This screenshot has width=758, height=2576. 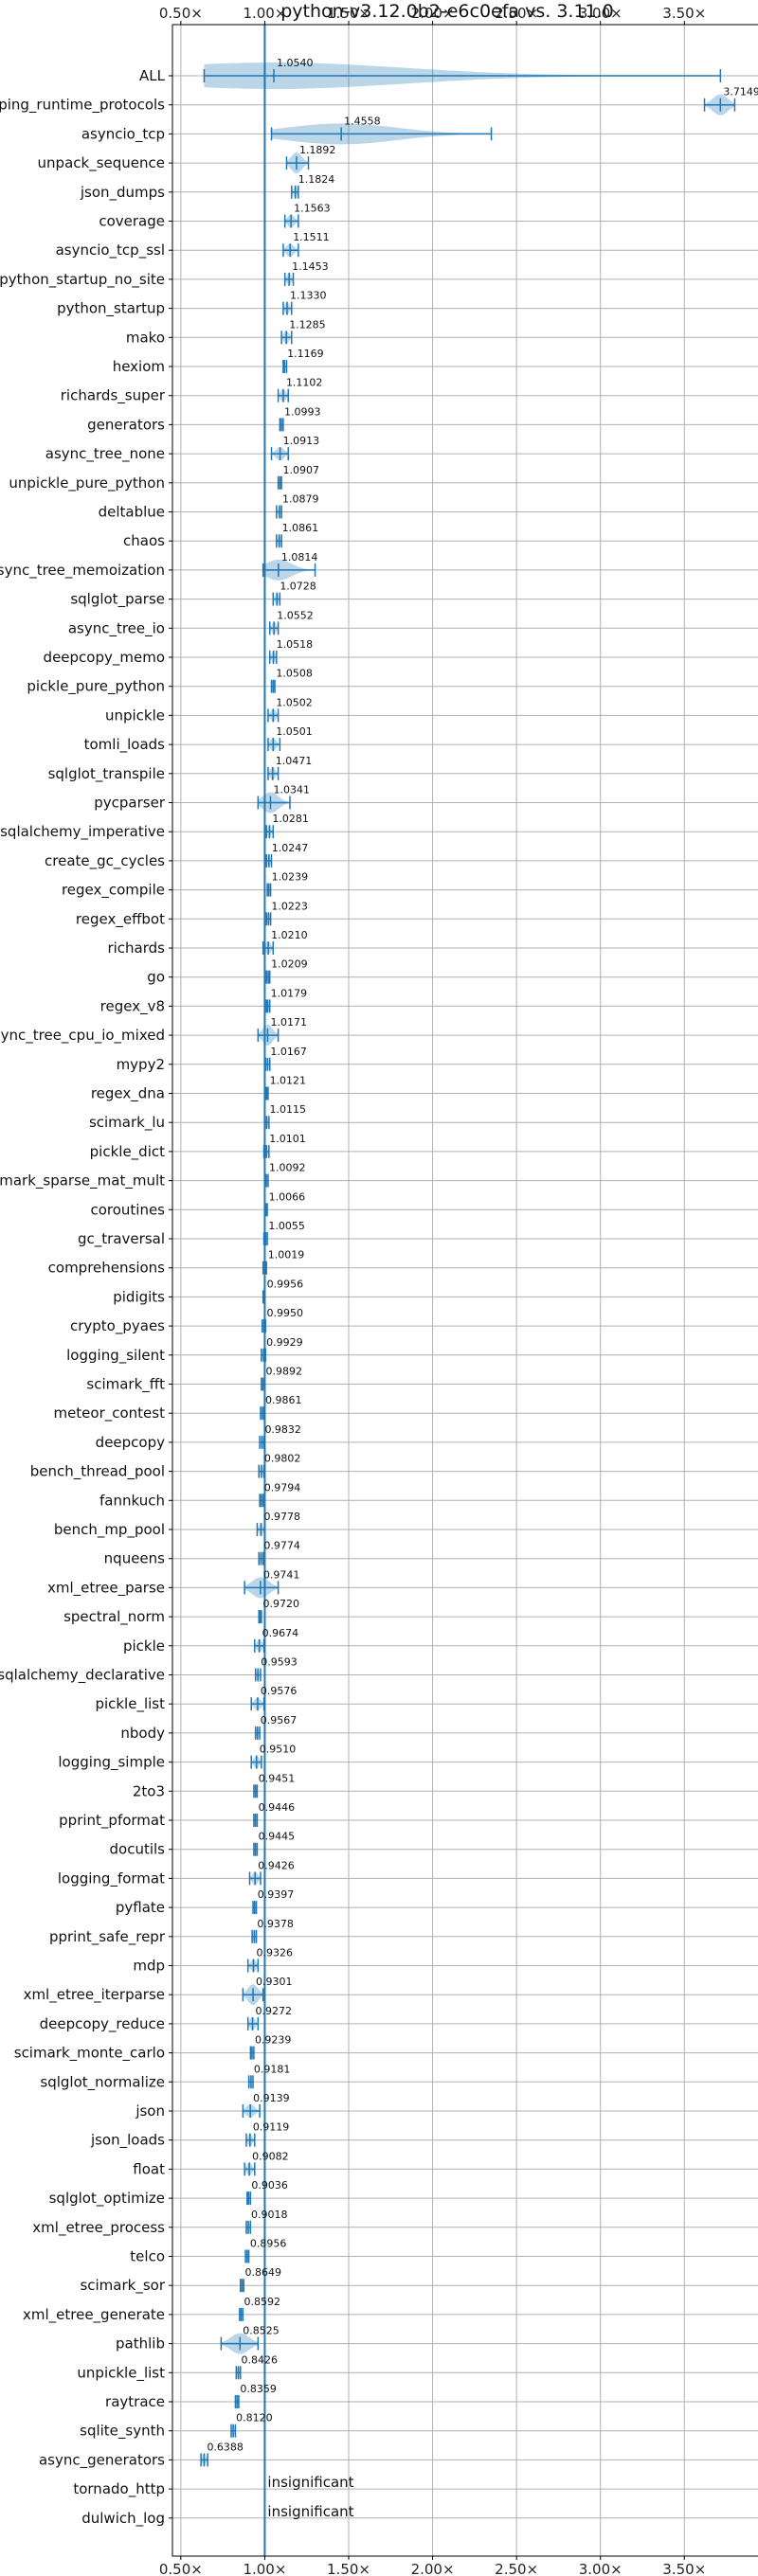 What do you see at coordinates (294, 761) in the screenshot?
I see `value-label: 1.0471` at bounding box center [294, 761].